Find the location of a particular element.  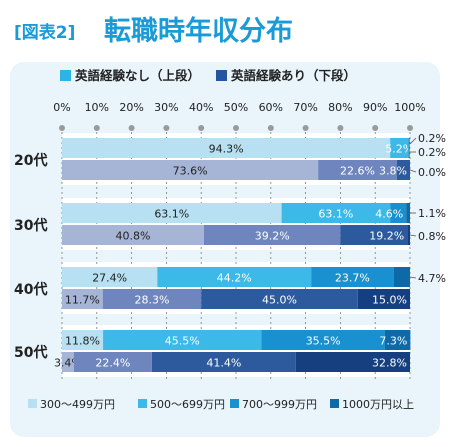

bar-value-label: 23.7% is located at coordinates (352, 278).